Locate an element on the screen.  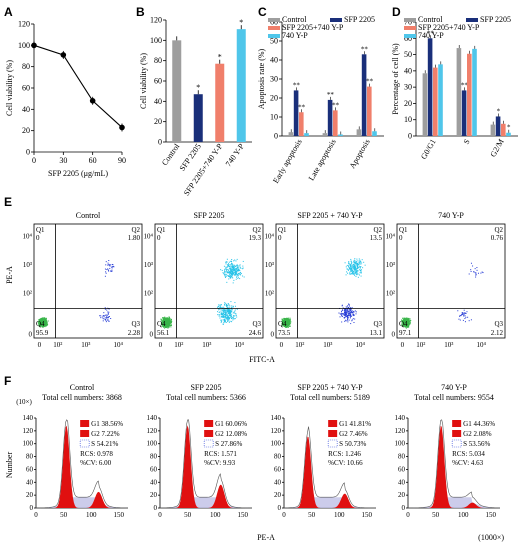
d-significance-star: * is located at coordinates (509, 128).